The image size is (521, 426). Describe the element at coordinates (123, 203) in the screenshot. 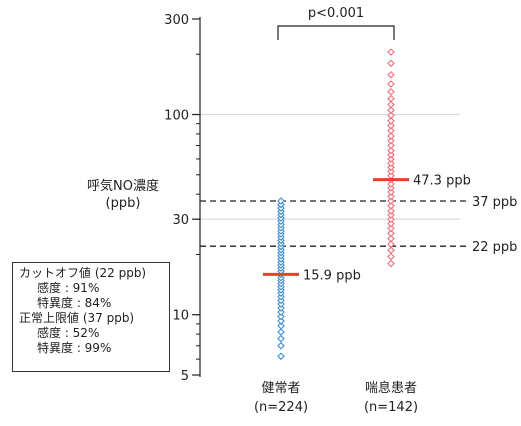

I see `y-axis-unit: (ppb)` at that location.